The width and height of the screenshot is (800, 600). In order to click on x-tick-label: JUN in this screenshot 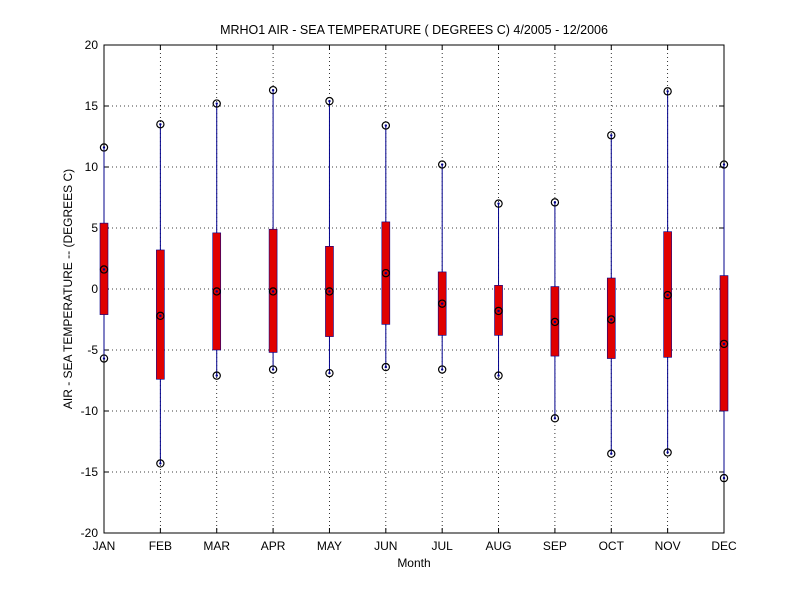, I will do `click(385, 546)`.